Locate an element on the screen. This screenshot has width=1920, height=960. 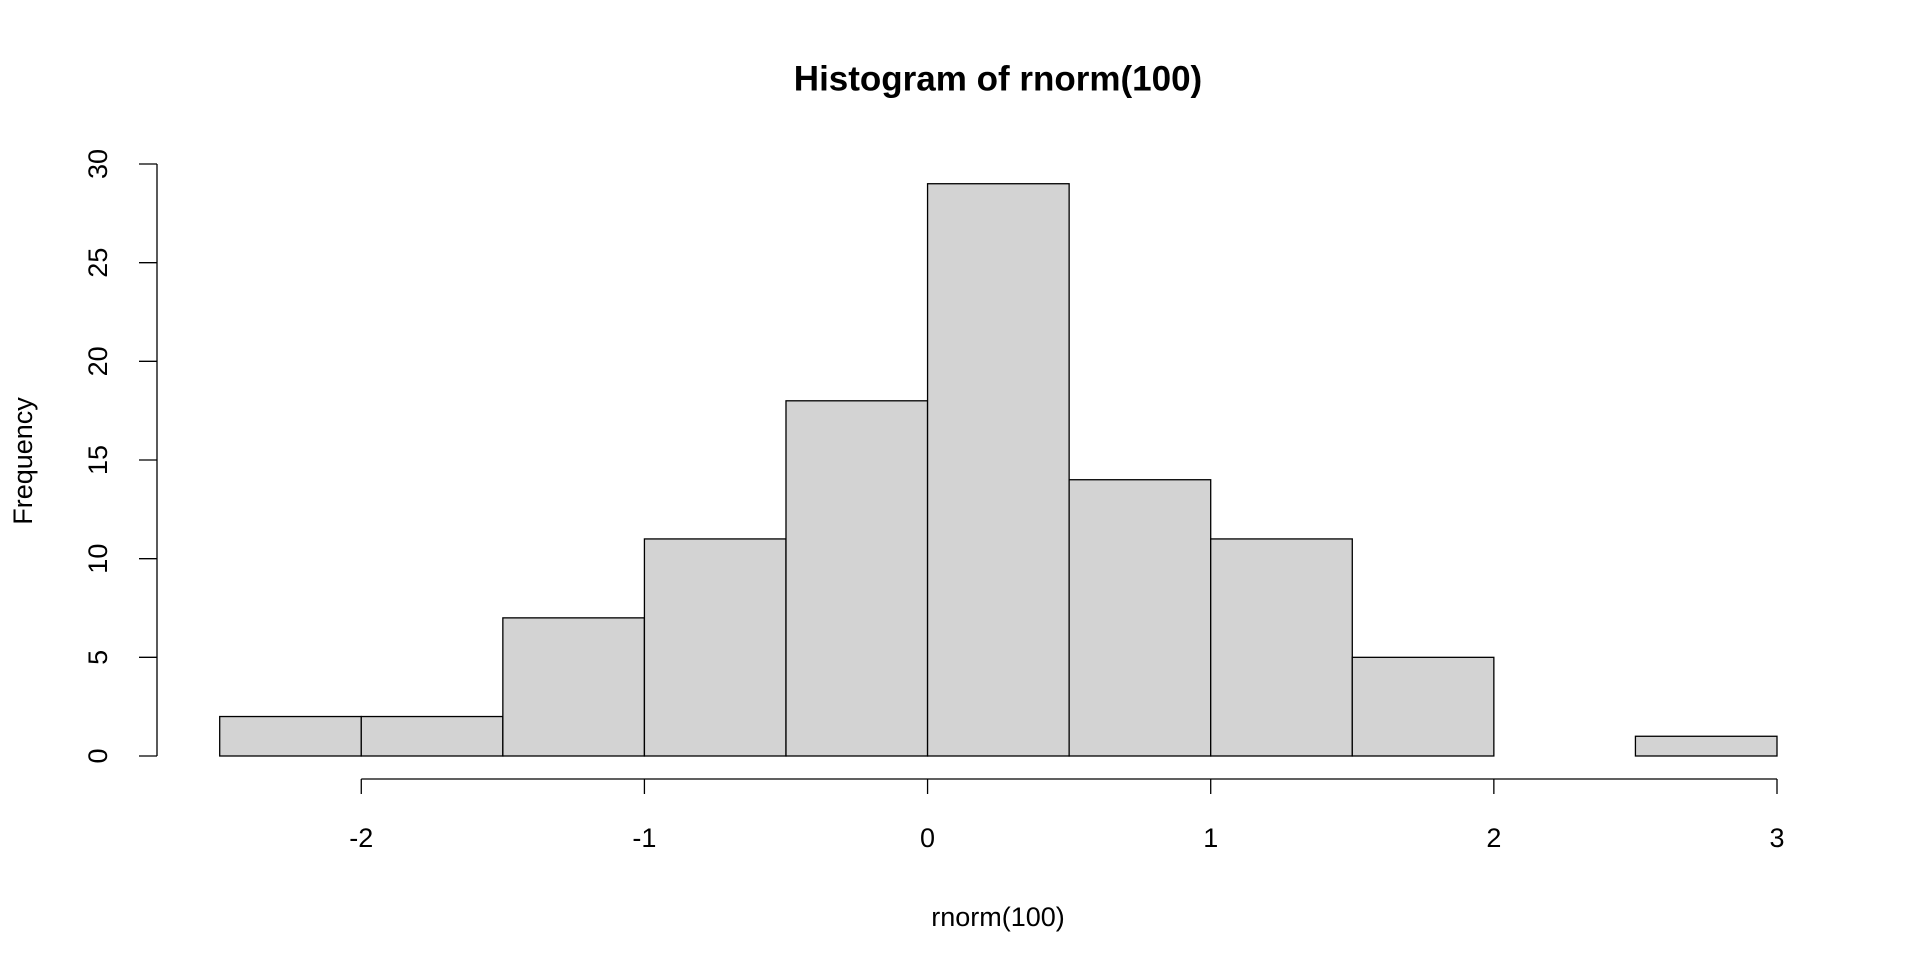
y-tick-label: 10 is located at coordinates (98, 559).